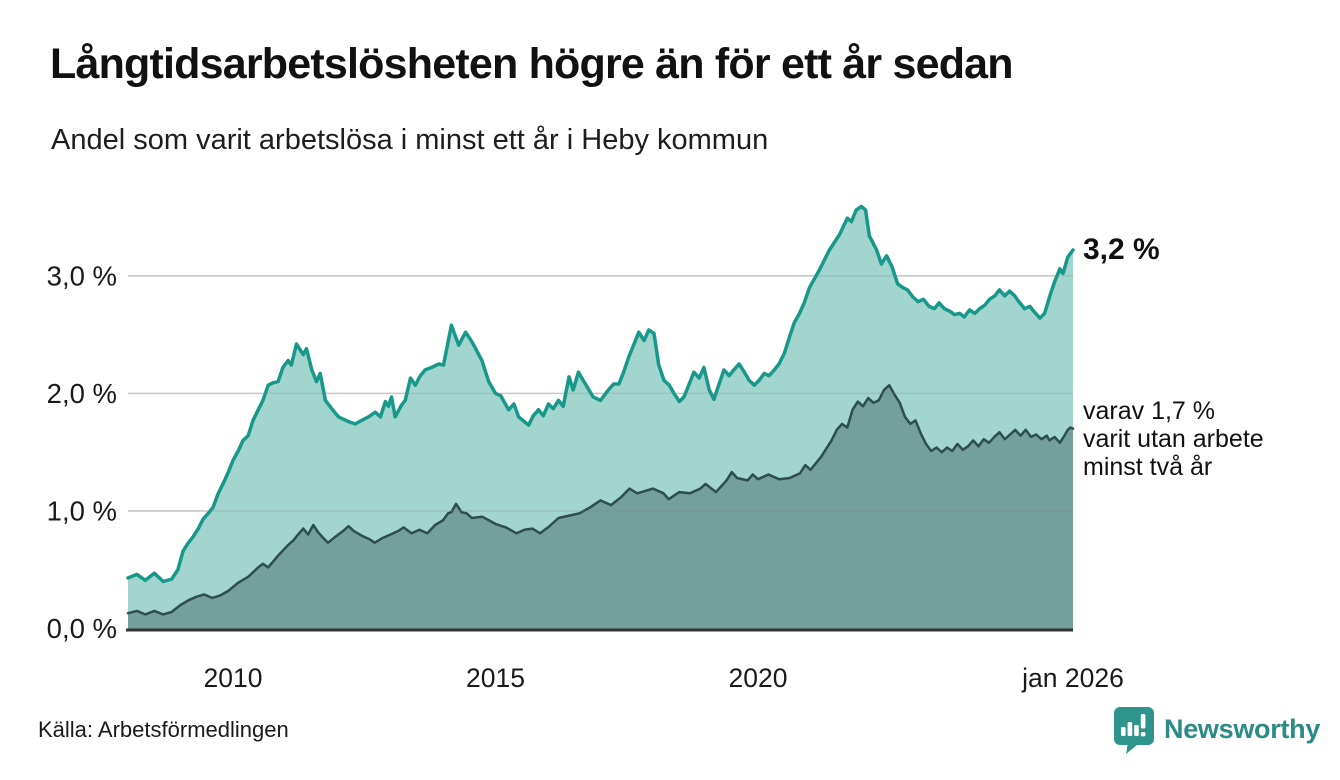 The width and height of the screenshot is (1340, 780). Describe the element at coordinates (1242, 729) in the screenshot. I see `newsworthy-wordmark: Newsworthy` at that location.